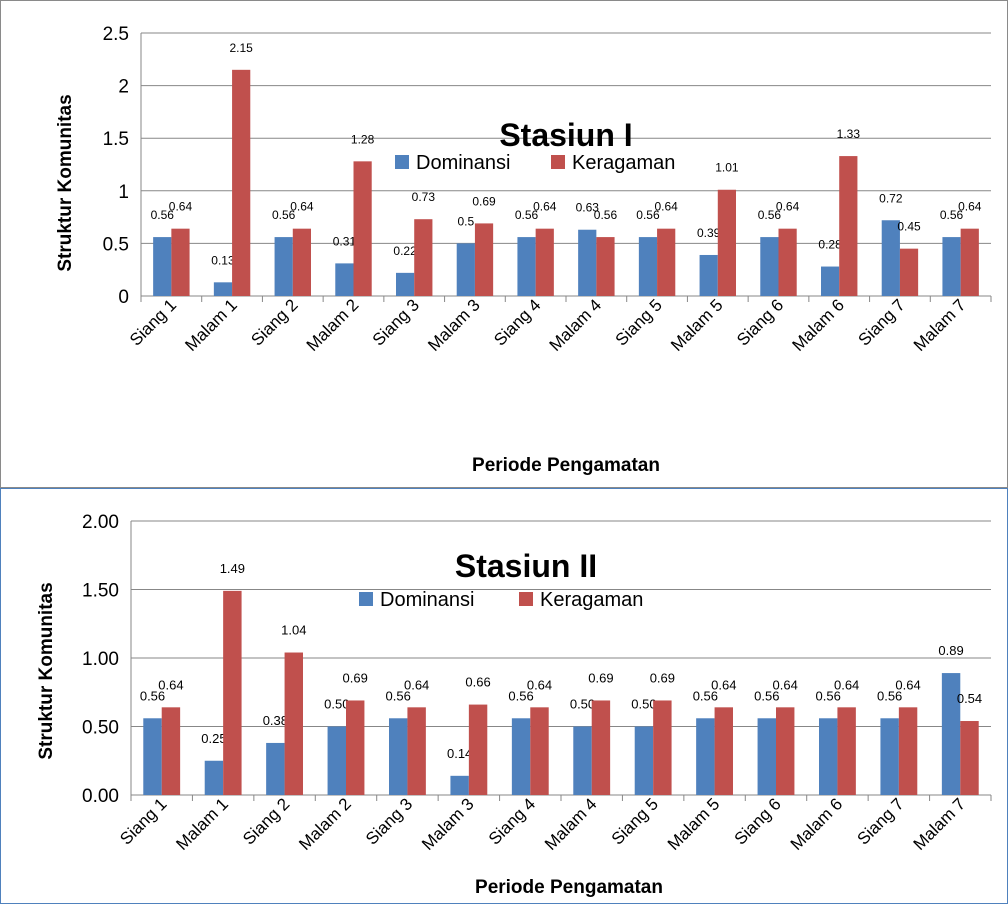 The height and width of the screenshot is (904, 1008). What do you see at coordinates (849, 134) in the screenshot?
I see `data-label: 1.33` at bounding box center [849, 134].